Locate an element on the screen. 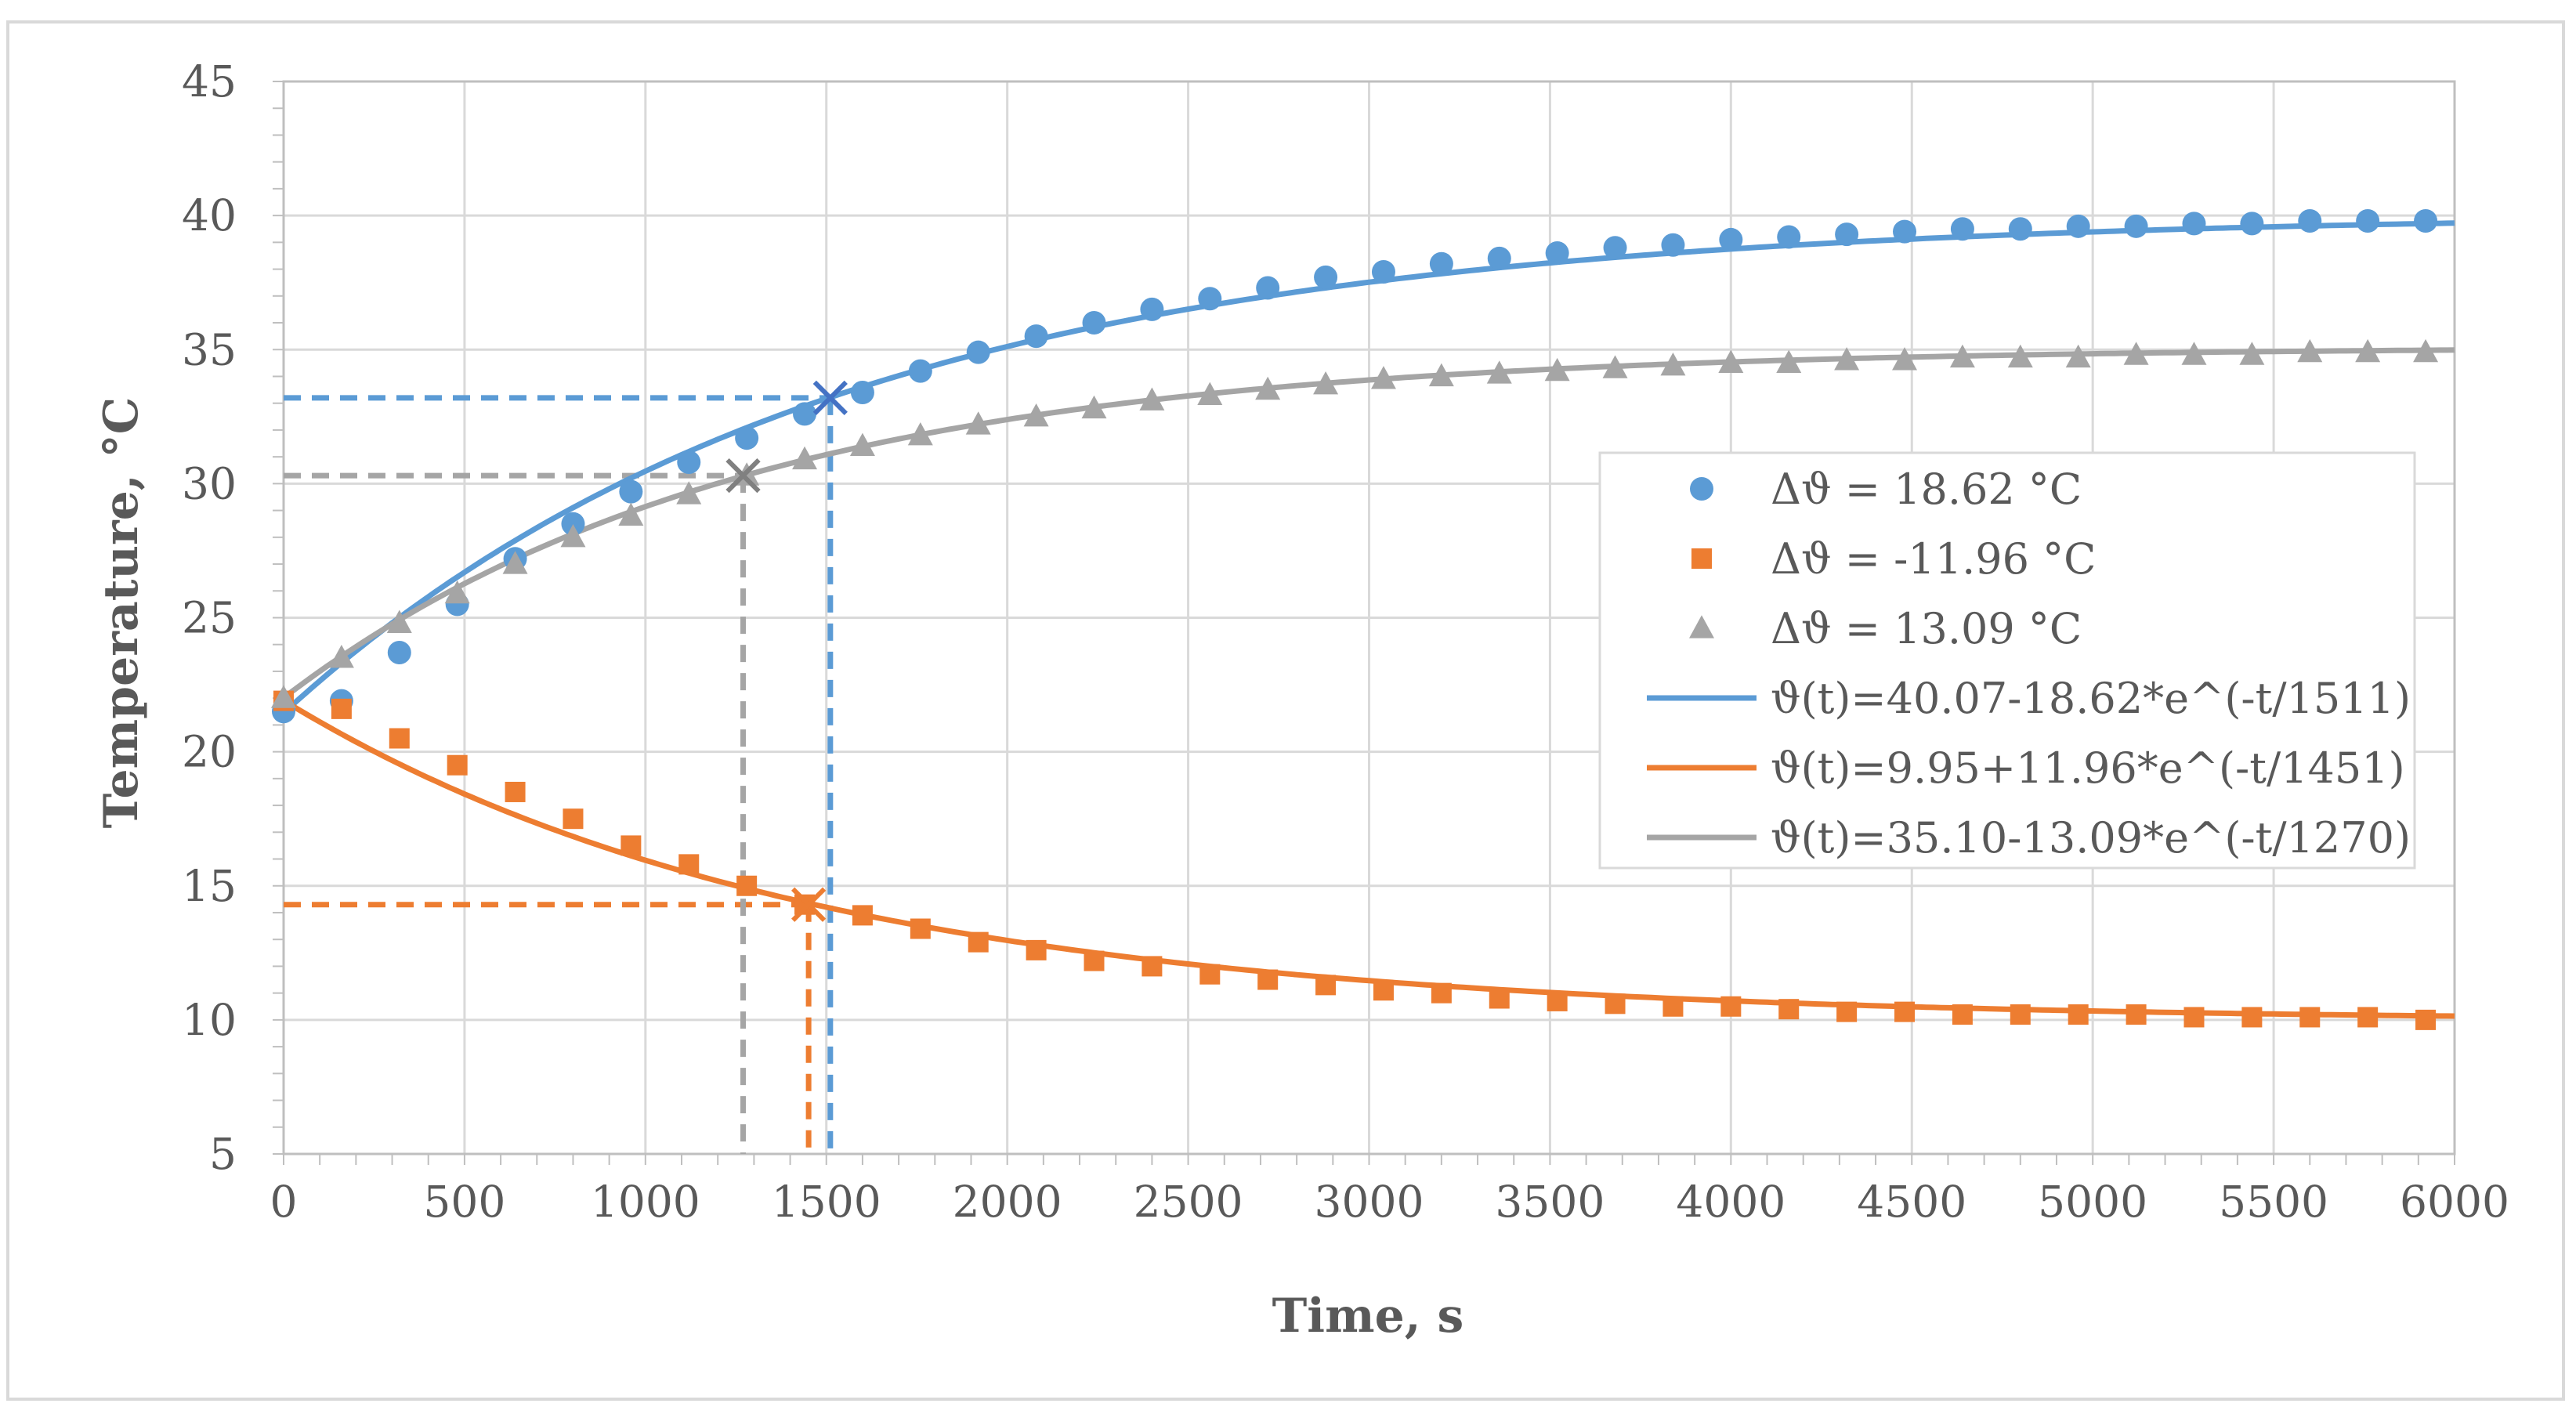  y-tick-label: 5 is located at coordinates (223, 1154).